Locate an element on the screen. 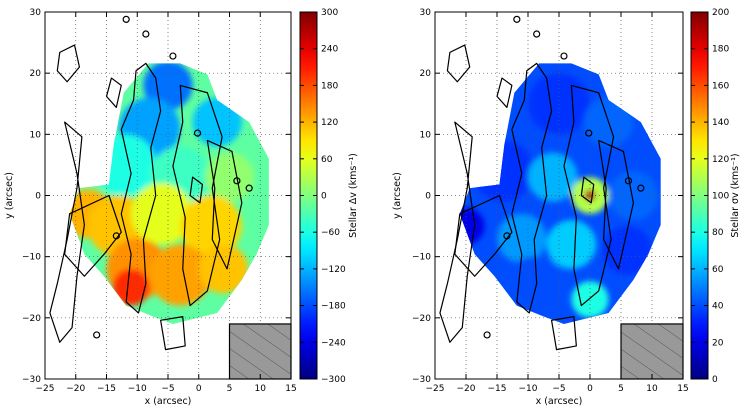 Image resolution: width=748 pixels, height=414 pixels. colorbar-label: Stellar Δv (kms⁻¹) is located at coordinates (353, 195).